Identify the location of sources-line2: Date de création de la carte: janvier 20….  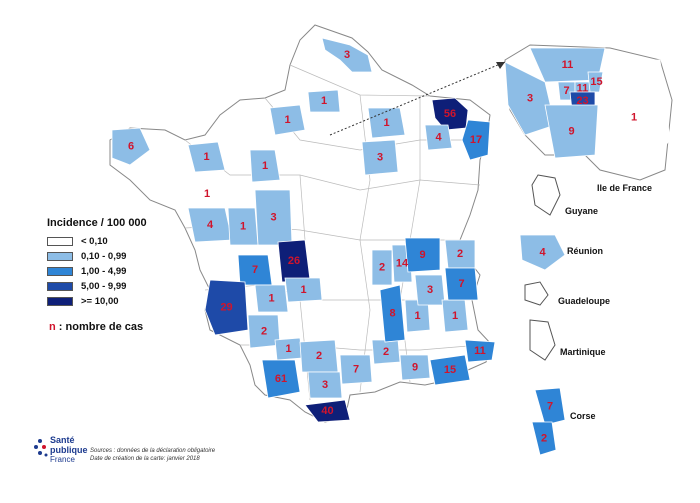
(145, 459).